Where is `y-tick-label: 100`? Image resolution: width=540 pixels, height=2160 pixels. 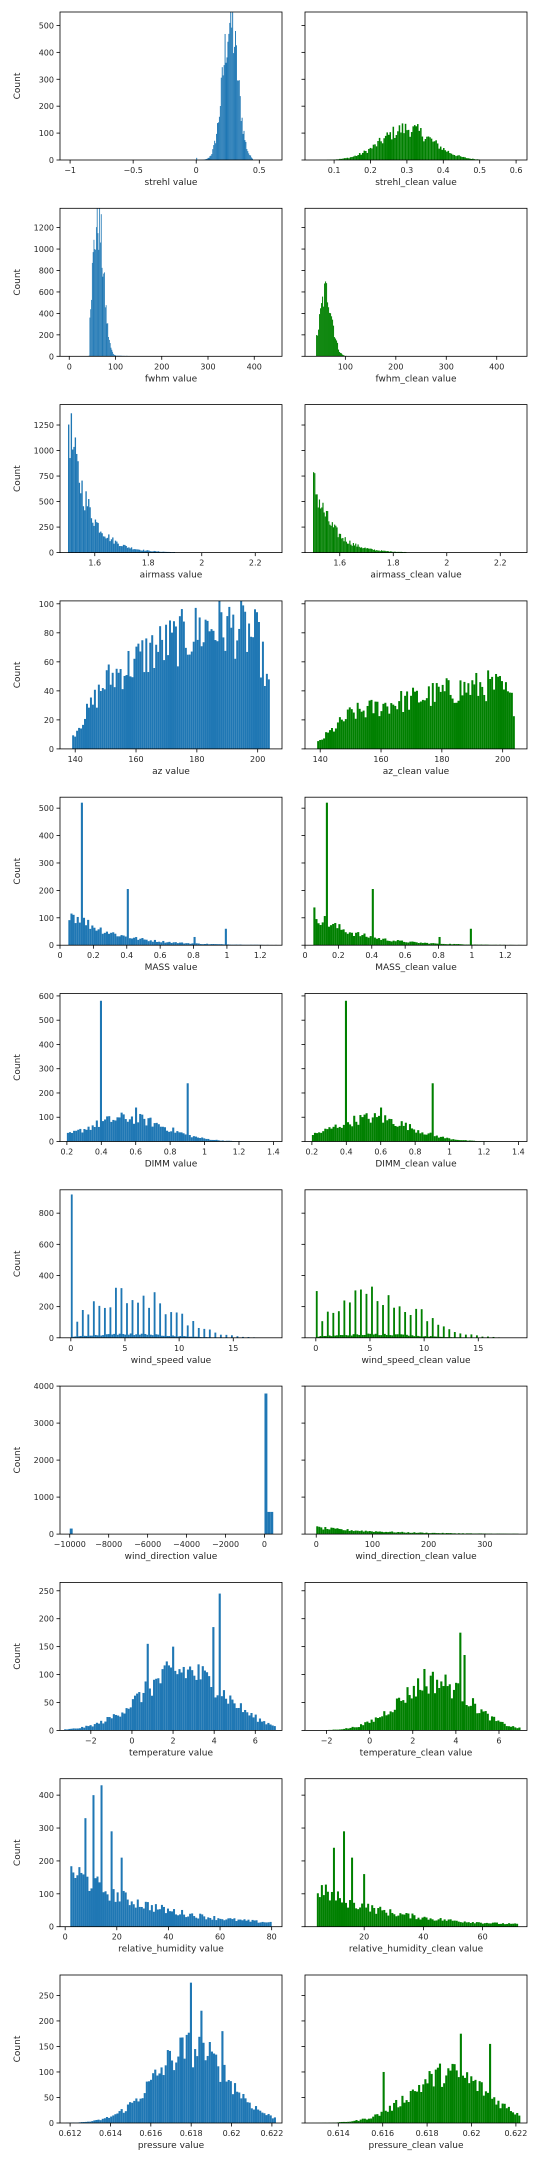
y-tick-label: 100 is located at coordinates (46, 1117).